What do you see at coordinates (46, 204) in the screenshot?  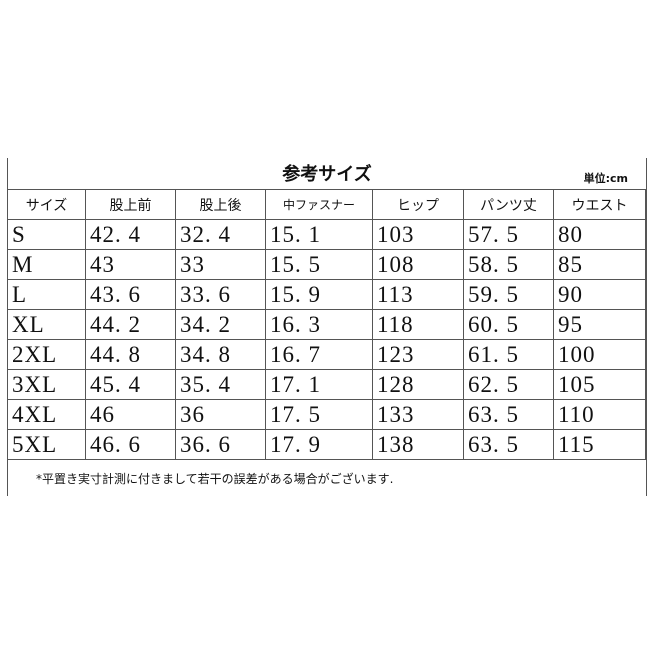 I see `column-header: サイズ` at bounding box center [46, 204].